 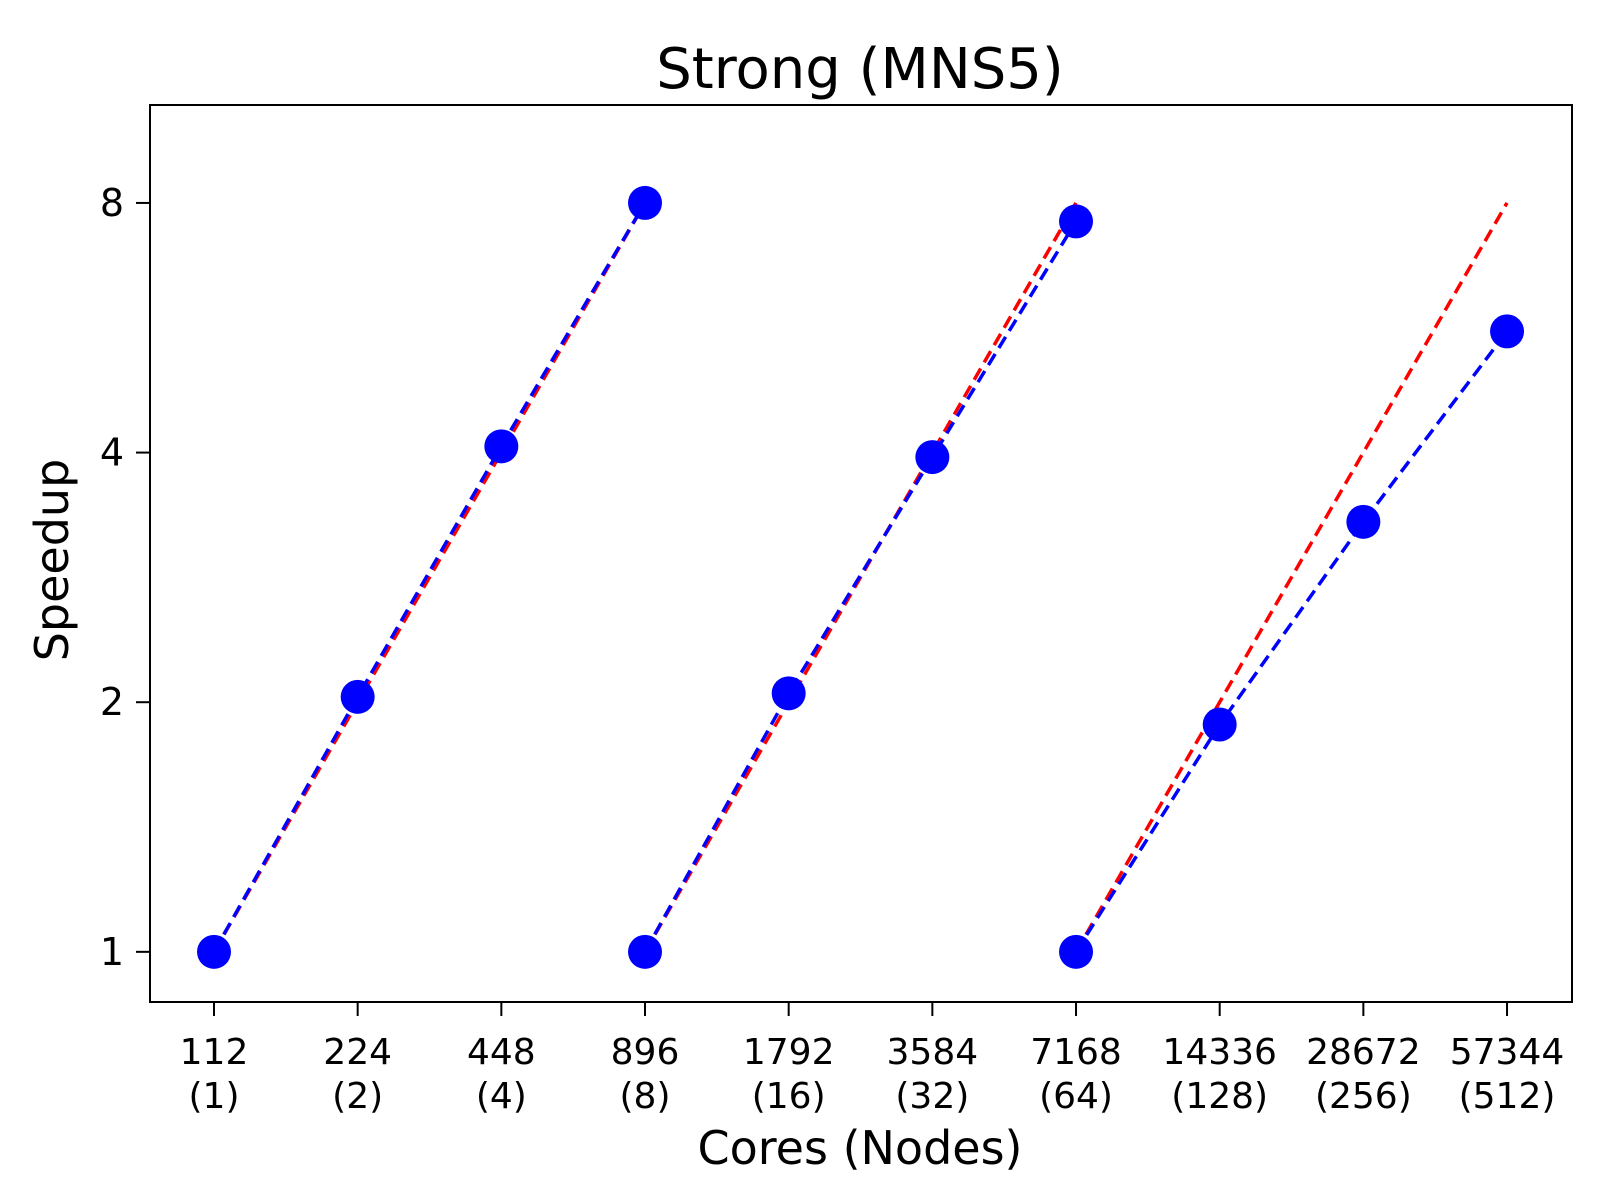 I want to click on x-tick-label-cores: 7168, so click(x=1076, y=1052).